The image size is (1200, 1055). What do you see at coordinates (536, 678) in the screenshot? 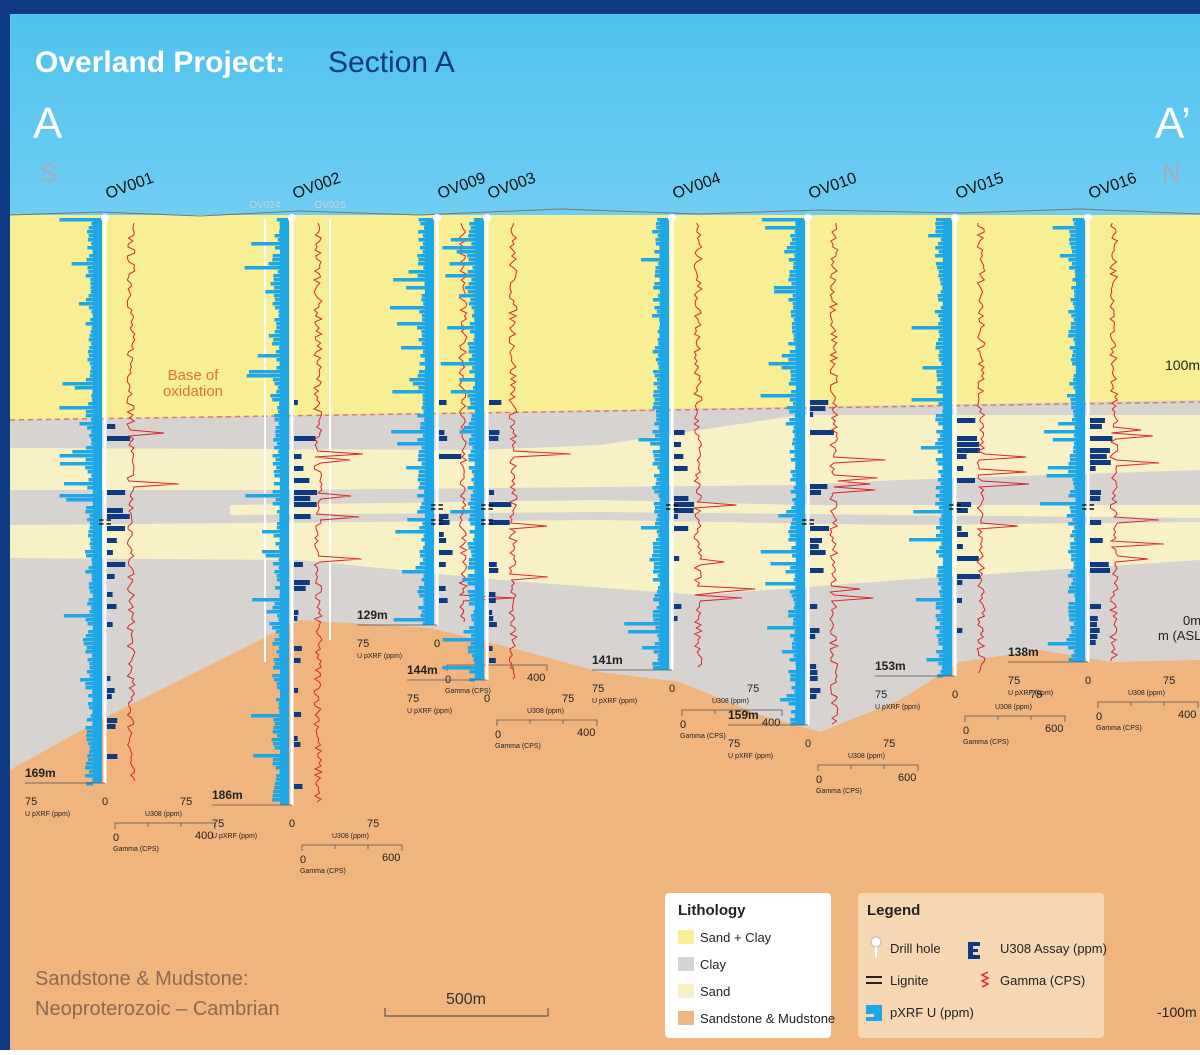
I see `scale-max: 400` at bounding box center [536, 678].